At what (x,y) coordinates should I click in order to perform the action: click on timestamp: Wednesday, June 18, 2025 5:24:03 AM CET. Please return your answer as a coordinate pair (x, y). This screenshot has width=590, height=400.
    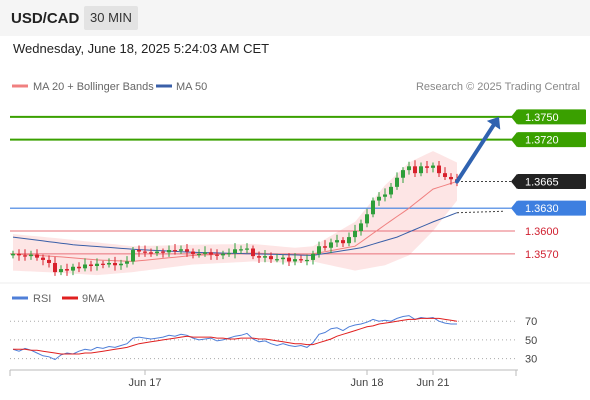
    Looking at the image, I should click on (141, 48).